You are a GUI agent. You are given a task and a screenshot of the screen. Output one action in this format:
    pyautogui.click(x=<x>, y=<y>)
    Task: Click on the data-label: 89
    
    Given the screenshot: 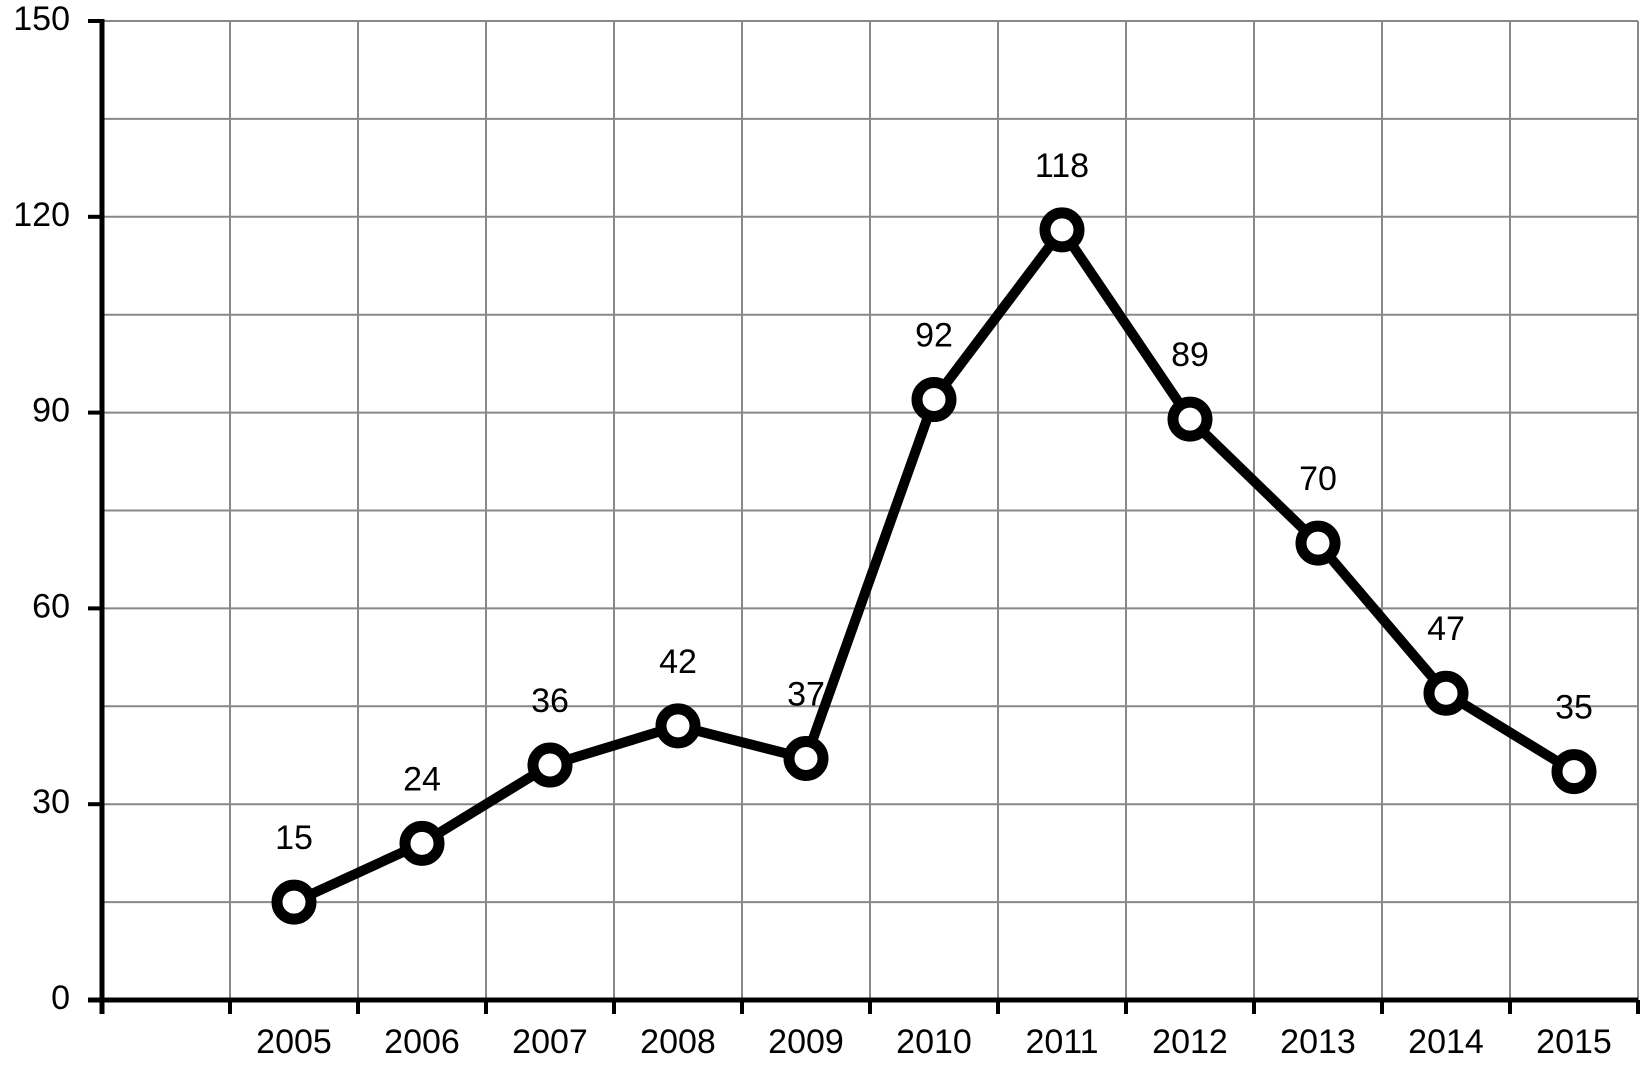 What is the action you would take?
    pyautogui.click(x=1190, y=355)
    